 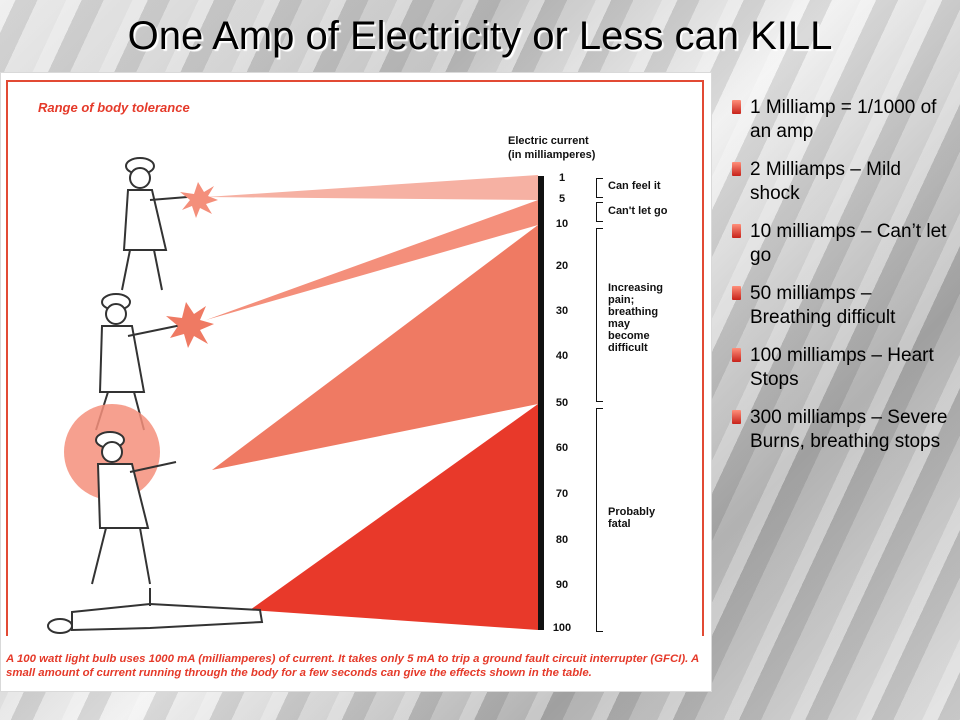 I want to click on tick-label: 1, so click(x=562, y=178).